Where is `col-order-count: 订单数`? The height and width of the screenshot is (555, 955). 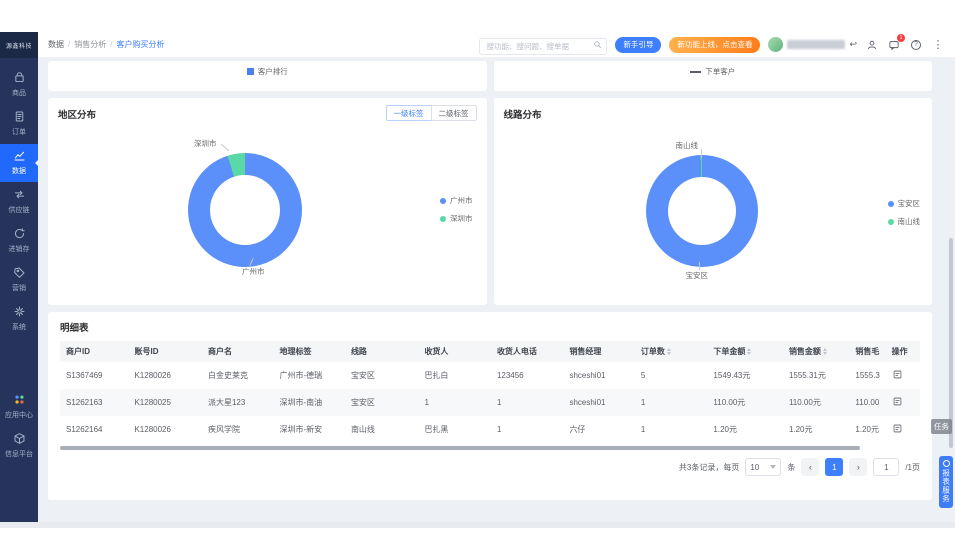
col-order-count: 订单数 is located at coordinates (671, 351).